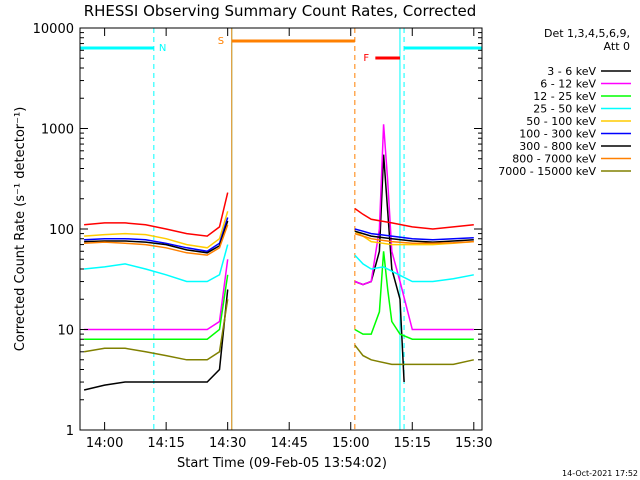 The width and height of the screenshot is (640, 480). I want to click on y-tick-label: 10000, so click(53, 29).